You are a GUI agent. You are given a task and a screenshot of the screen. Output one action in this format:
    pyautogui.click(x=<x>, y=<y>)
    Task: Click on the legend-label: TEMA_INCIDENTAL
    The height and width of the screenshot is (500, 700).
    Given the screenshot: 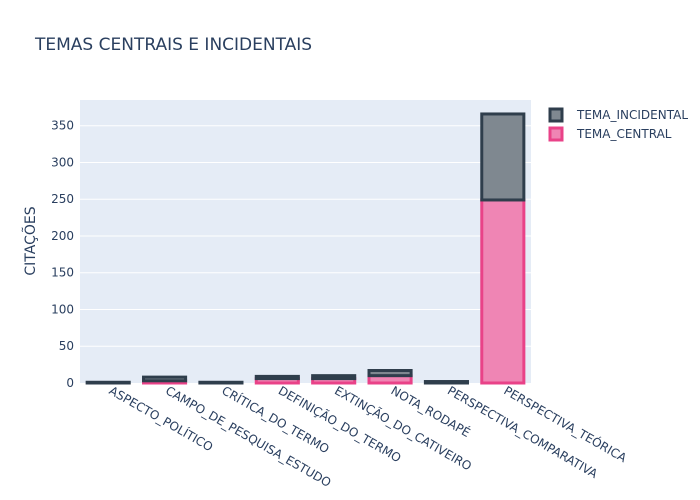 What is the action you would take?
    pyautogui.click(x=632, y=115)
    